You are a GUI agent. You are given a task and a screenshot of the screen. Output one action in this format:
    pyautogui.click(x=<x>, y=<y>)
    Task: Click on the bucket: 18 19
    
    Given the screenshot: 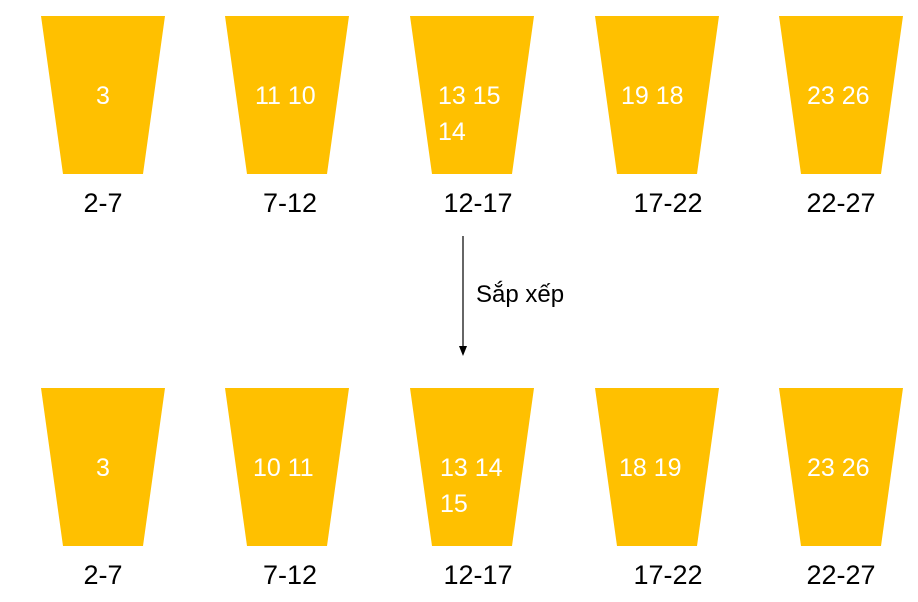 What is the action you would take?
    pyautogui.click(x=657, y=467)
    